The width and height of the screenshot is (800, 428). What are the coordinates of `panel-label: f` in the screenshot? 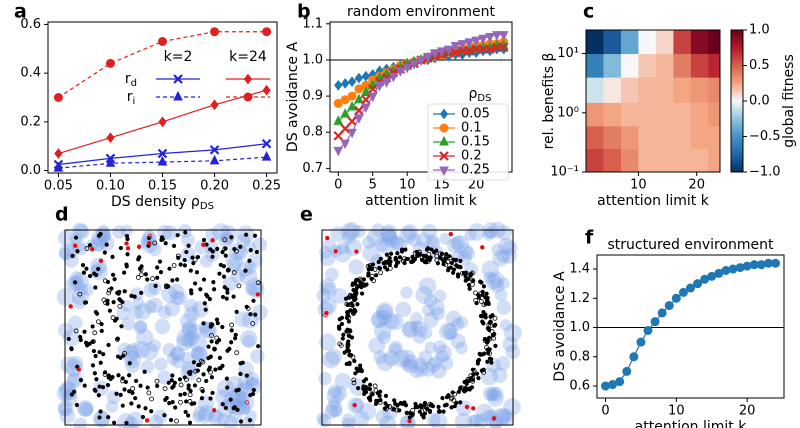 It's located at (589, 238).